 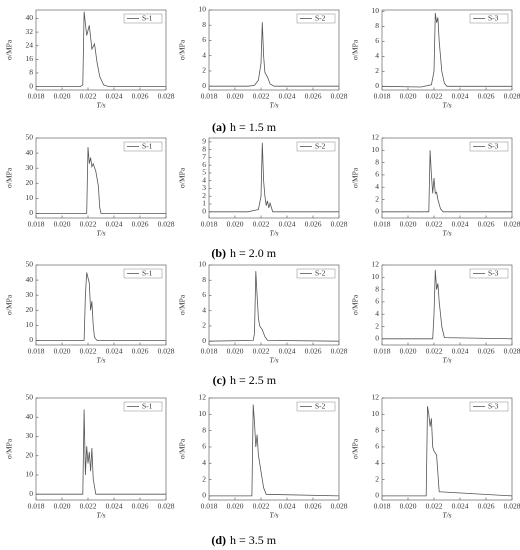 What do you see at coordinates (30, 137) in the screenshot?
I see `y-tick-label: 50` at bounding box center [30, 137].